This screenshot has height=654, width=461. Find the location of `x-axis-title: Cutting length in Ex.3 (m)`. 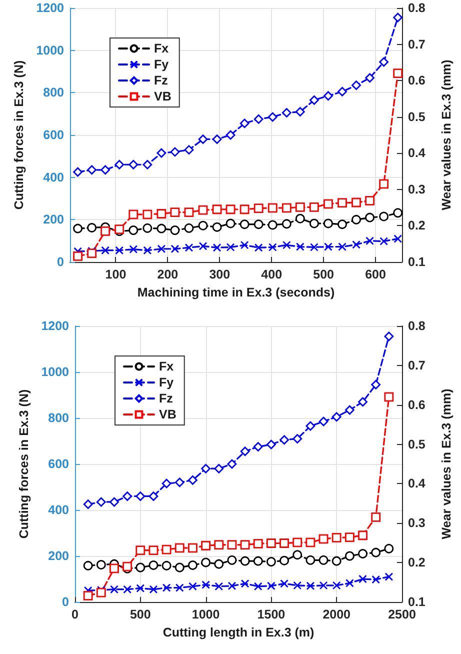

x-axis-title: Cutting length in Ex.3 (m) is located at coordinates (238, 632).